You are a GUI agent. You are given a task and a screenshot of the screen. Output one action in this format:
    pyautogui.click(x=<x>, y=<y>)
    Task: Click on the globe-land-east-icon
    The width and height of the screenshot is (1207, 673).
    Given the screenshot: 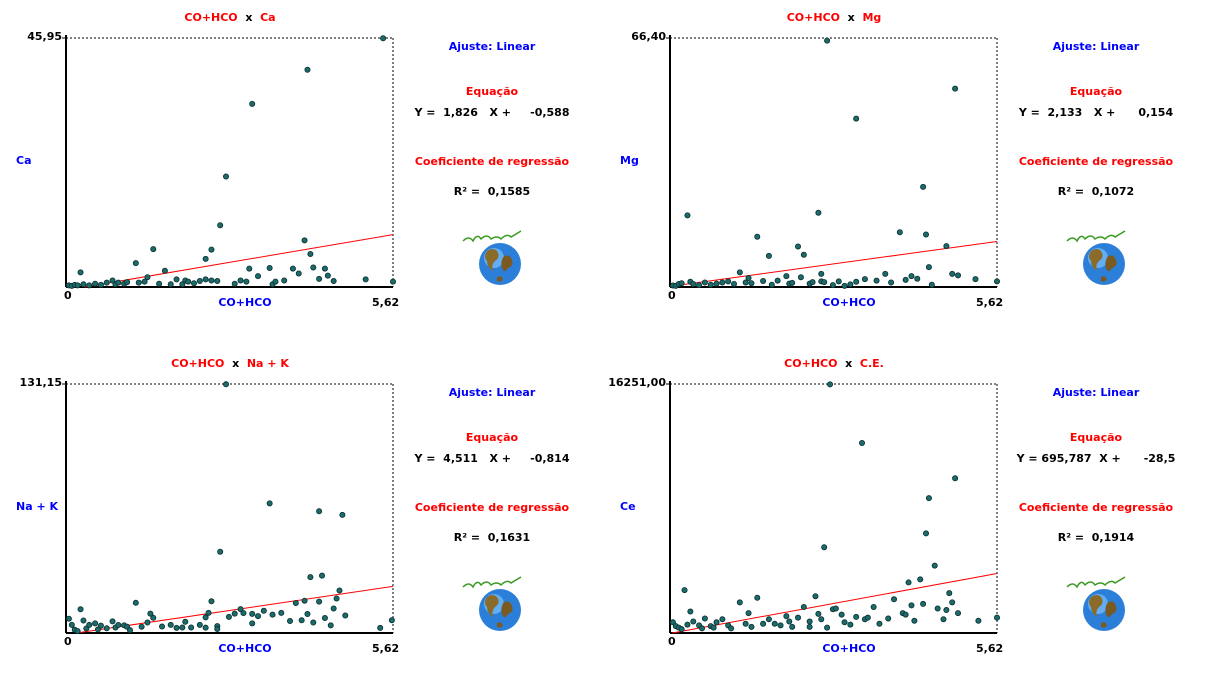 What is the action you would take?
    pyautogui.click(x=507, y=609)
    